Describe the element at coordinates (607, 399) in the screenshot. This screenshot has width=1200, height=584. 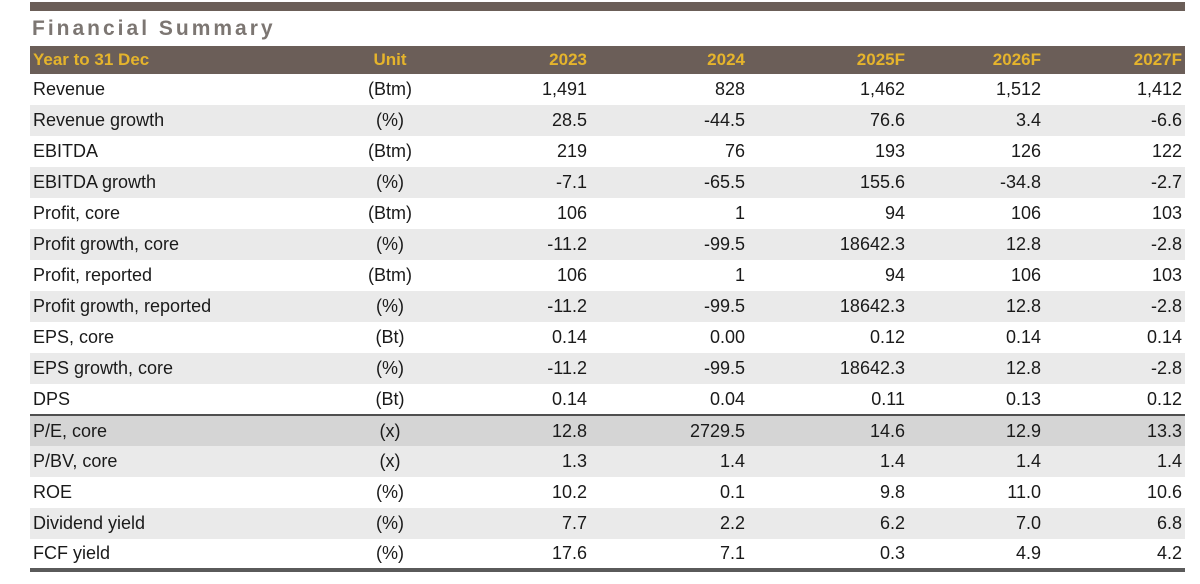
I see `table-row: DPS (Bt) 0.14 0.04 0.11 0.13 0.12` at that location.